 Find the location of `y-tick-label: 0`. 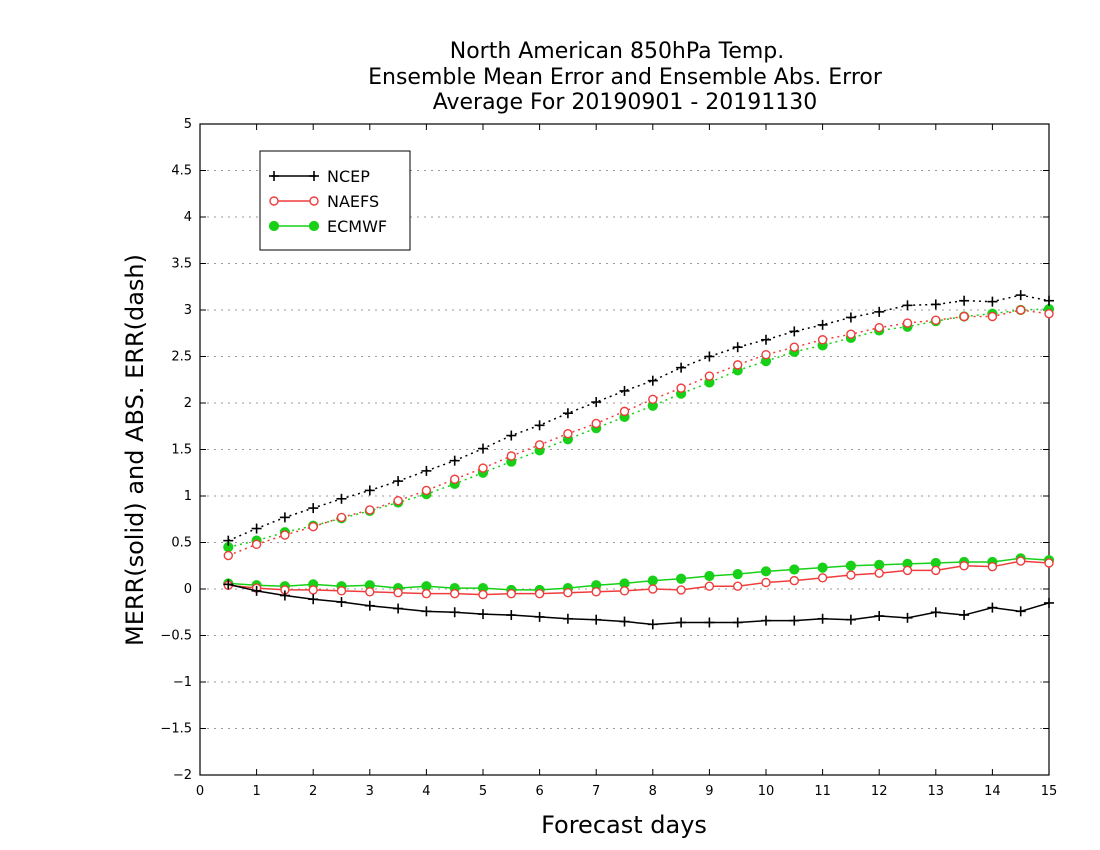

y-tick-label: 0 is located at coordinates (188, 589).